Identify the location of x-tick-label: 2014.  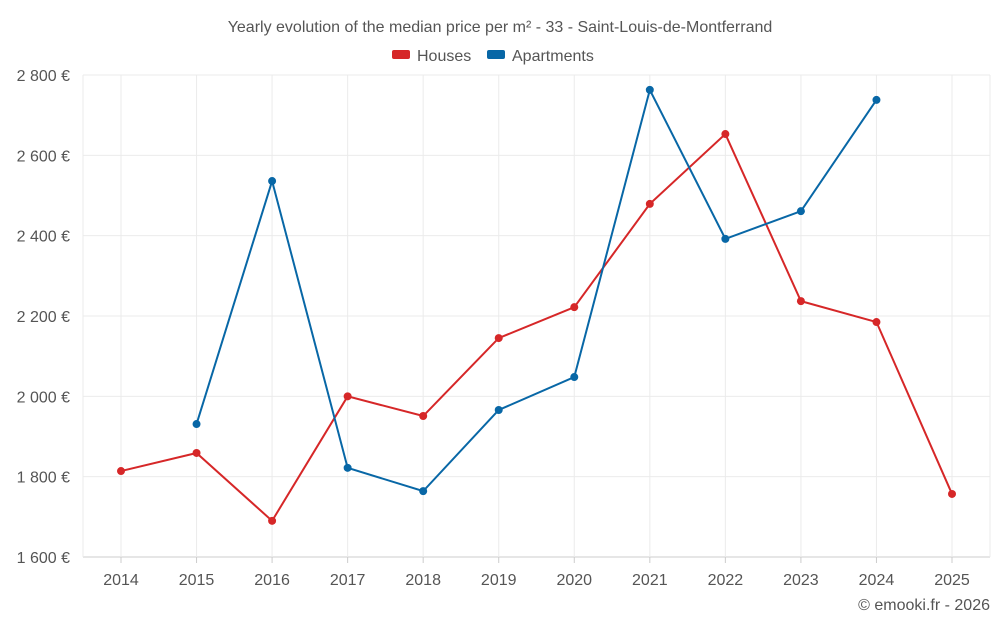
(121, 580).